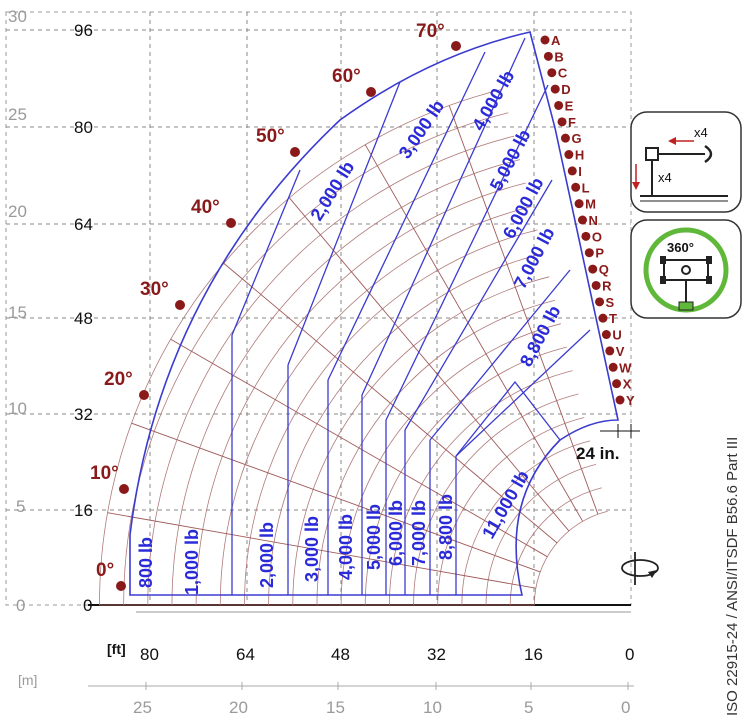  What do you see at coordinates (27, 680) in the screenshot?
I see `reach-m-unit: [m]` at bounding box center [27, 680].